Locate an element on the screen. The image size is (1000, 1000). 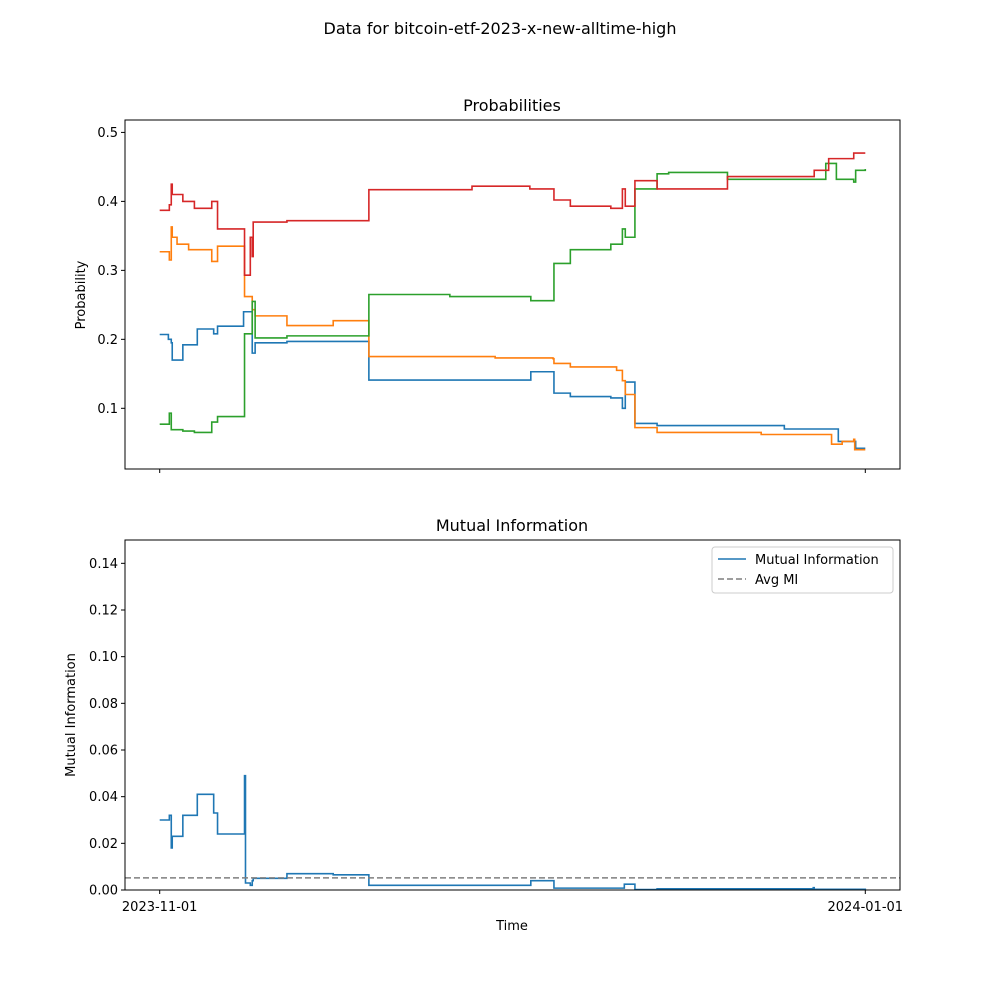
mutual-information-y-axis-label: Mutual Information is located at coordinates (71, 715).